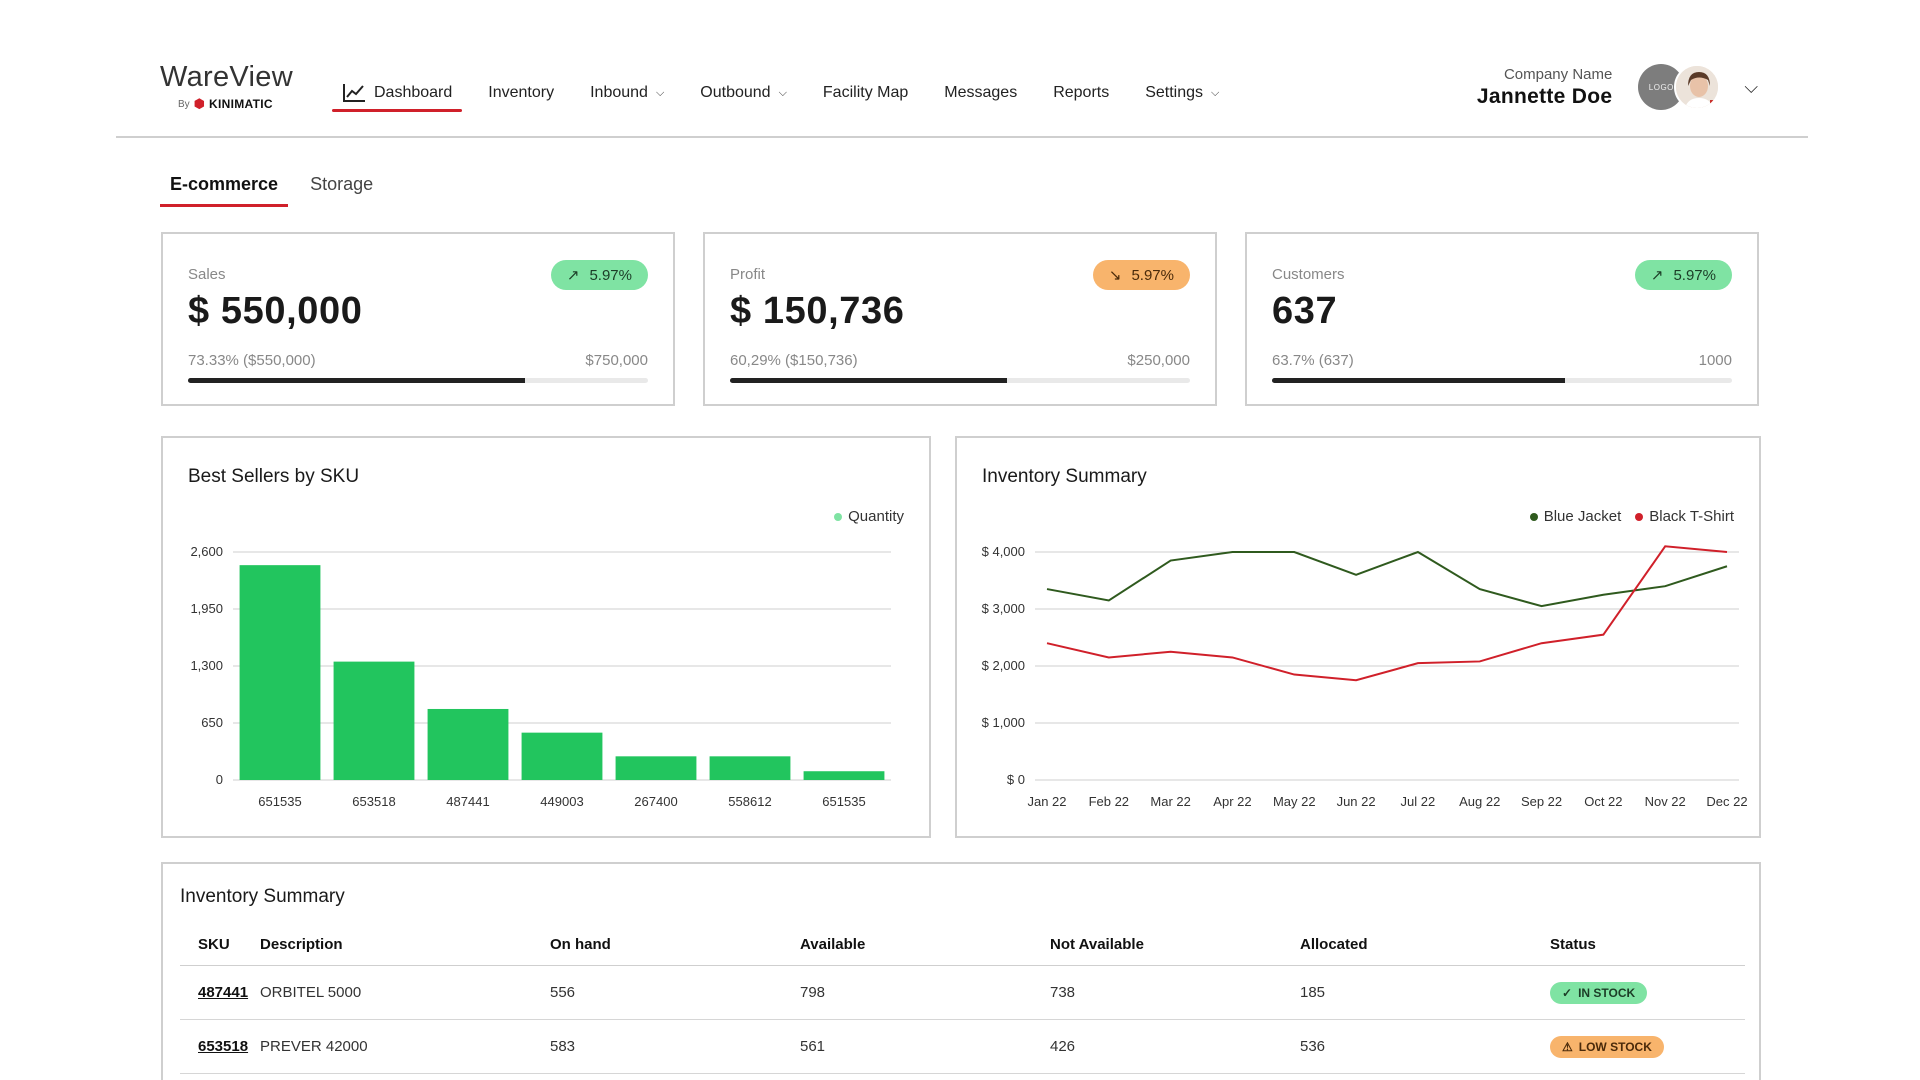 The height and width of the screenshot is (1080, 1920). Describe the element at coordinates (1680, 87) in the screenshot. I see `avatar-group: LOGO` at that location.